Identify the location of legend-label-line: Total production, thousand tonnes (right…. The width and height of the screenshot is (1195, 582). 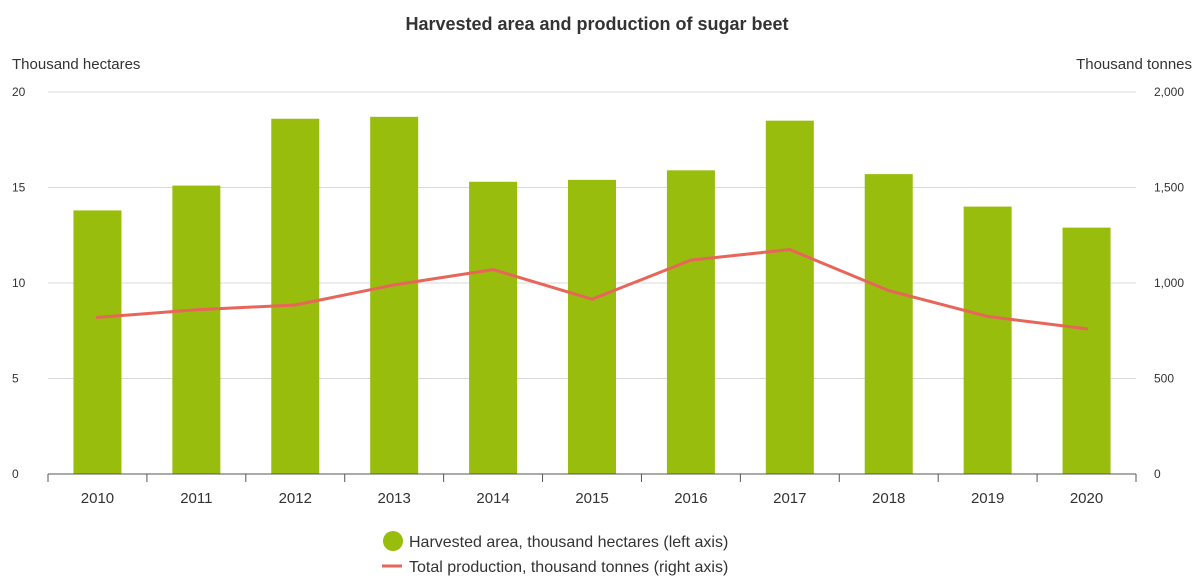
(568, 567).